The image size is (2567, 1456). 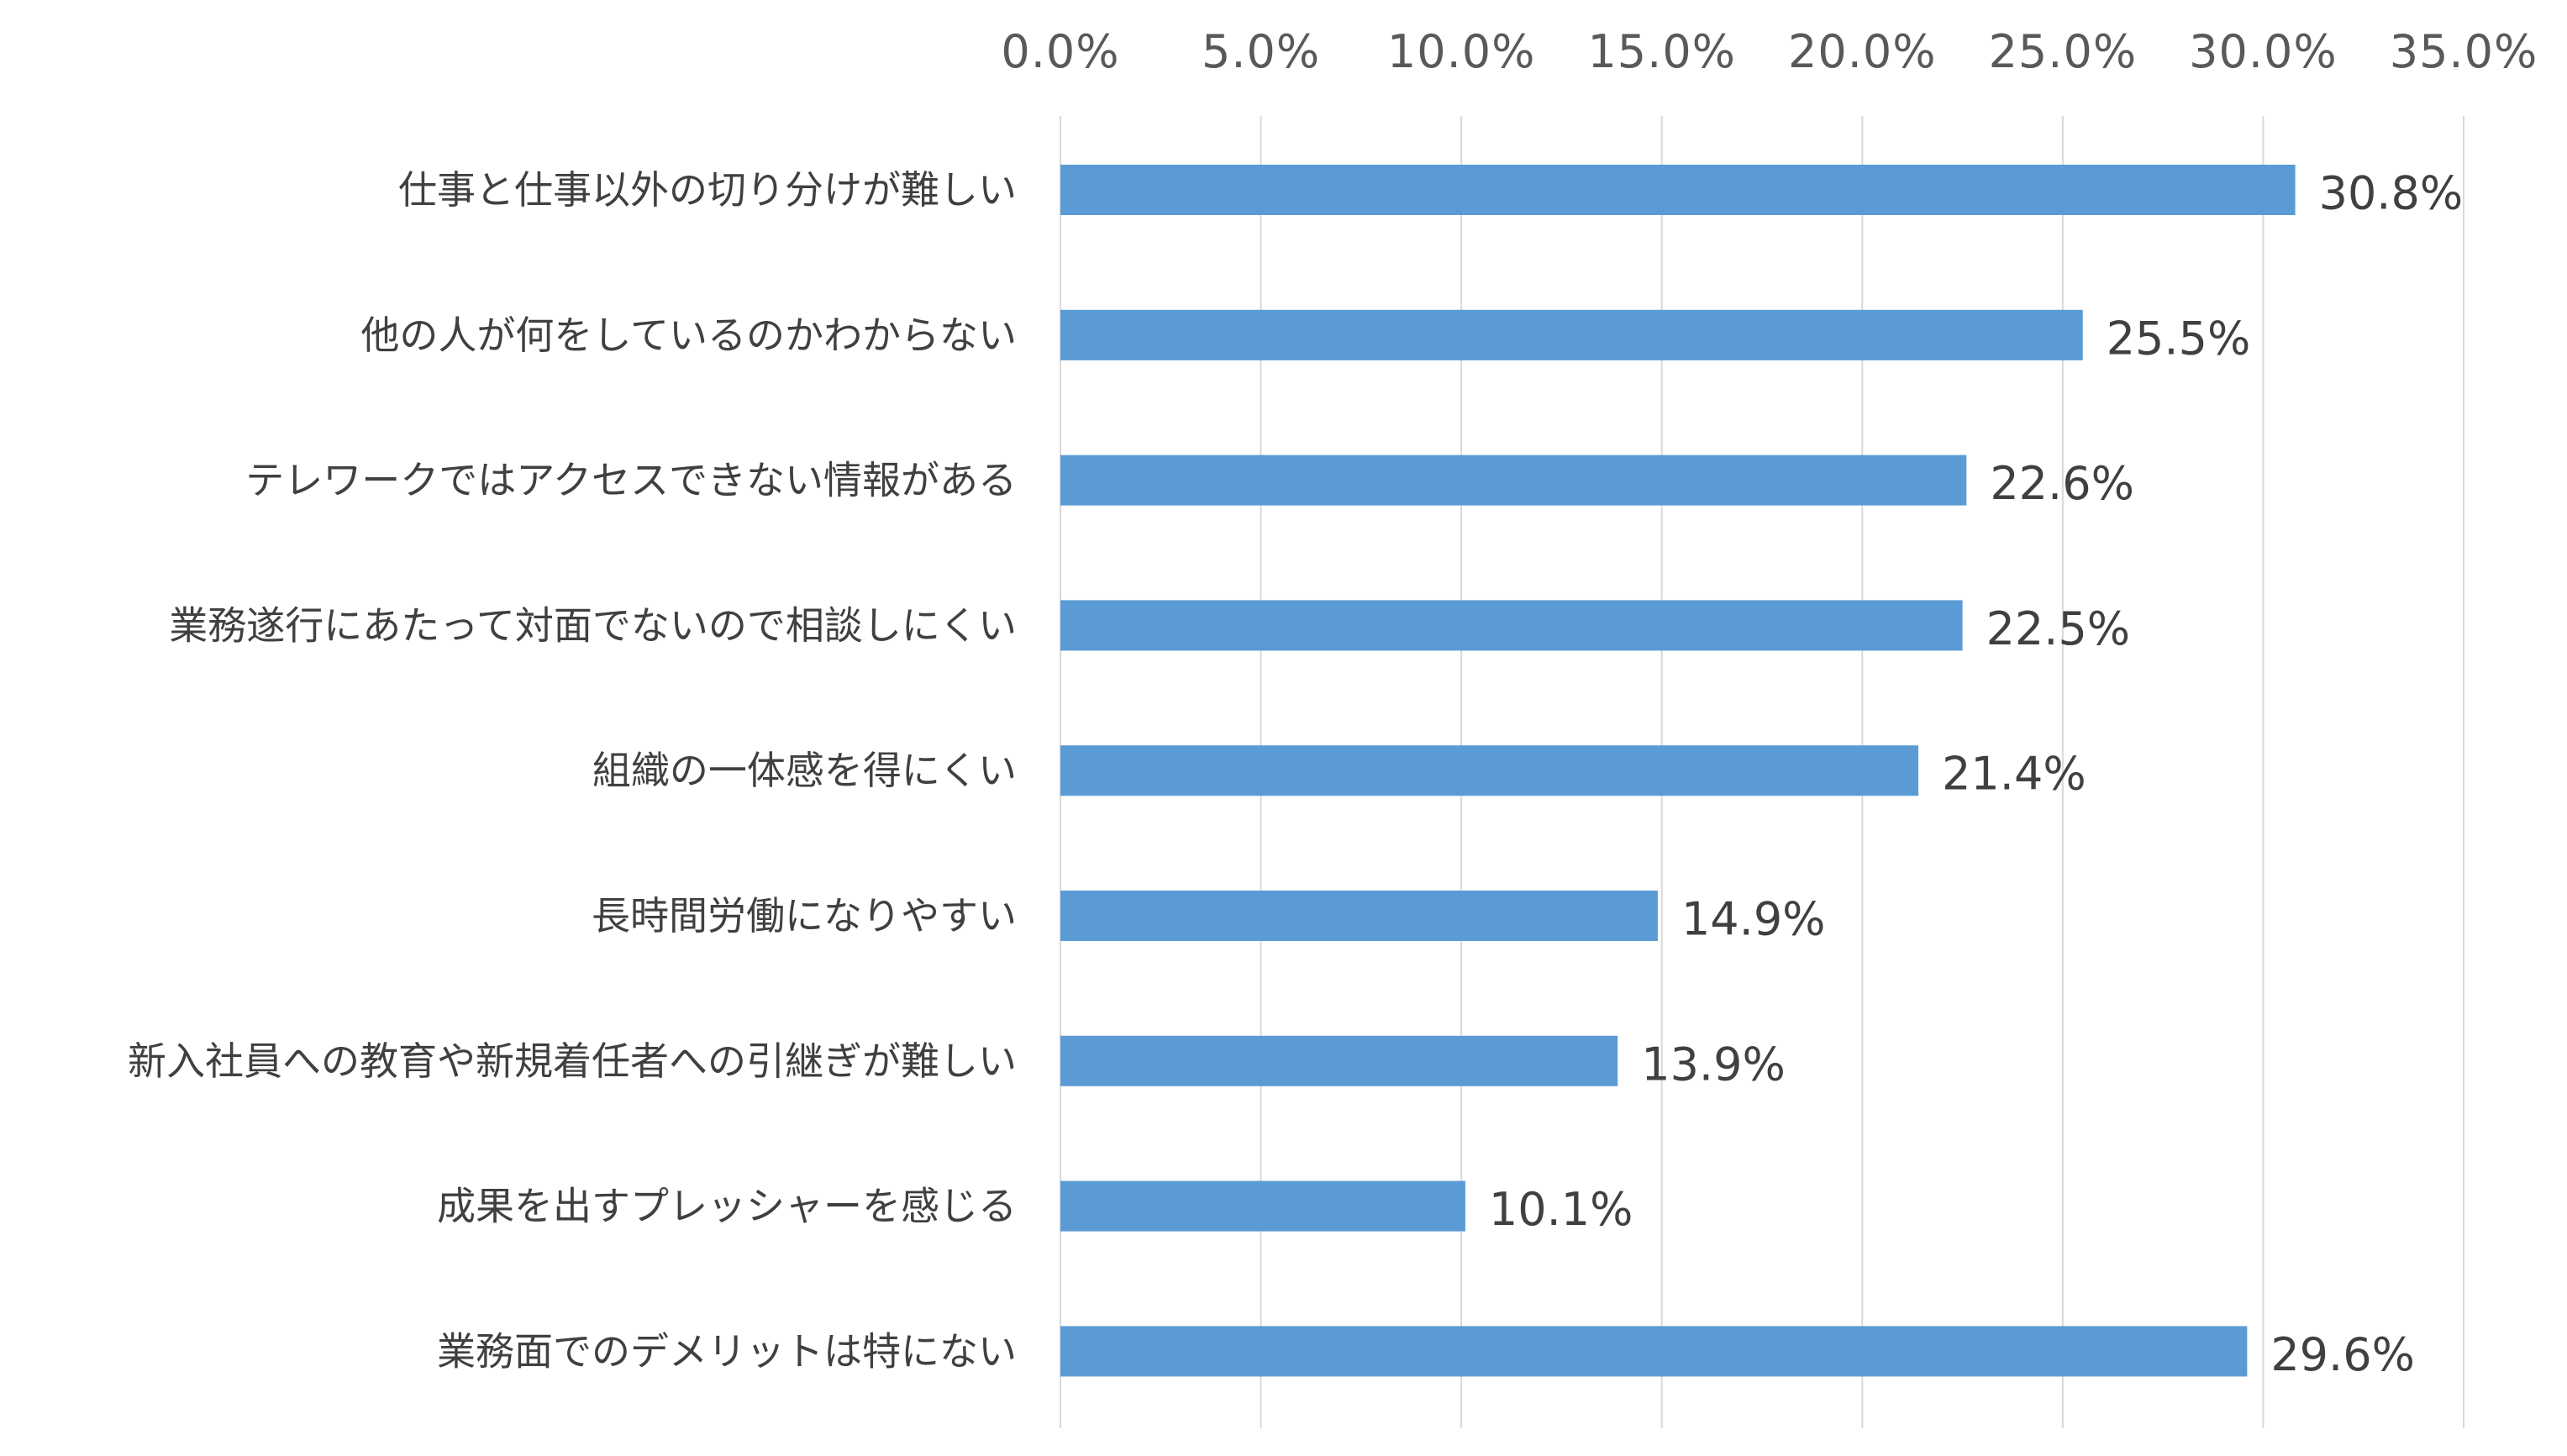 What do you see at coordinates (573, 1061) in the screenshot?
I see `category-label: 新入社員への教育や新規着任者への引継ぎが難しい` at bounding box center [573, 1061].